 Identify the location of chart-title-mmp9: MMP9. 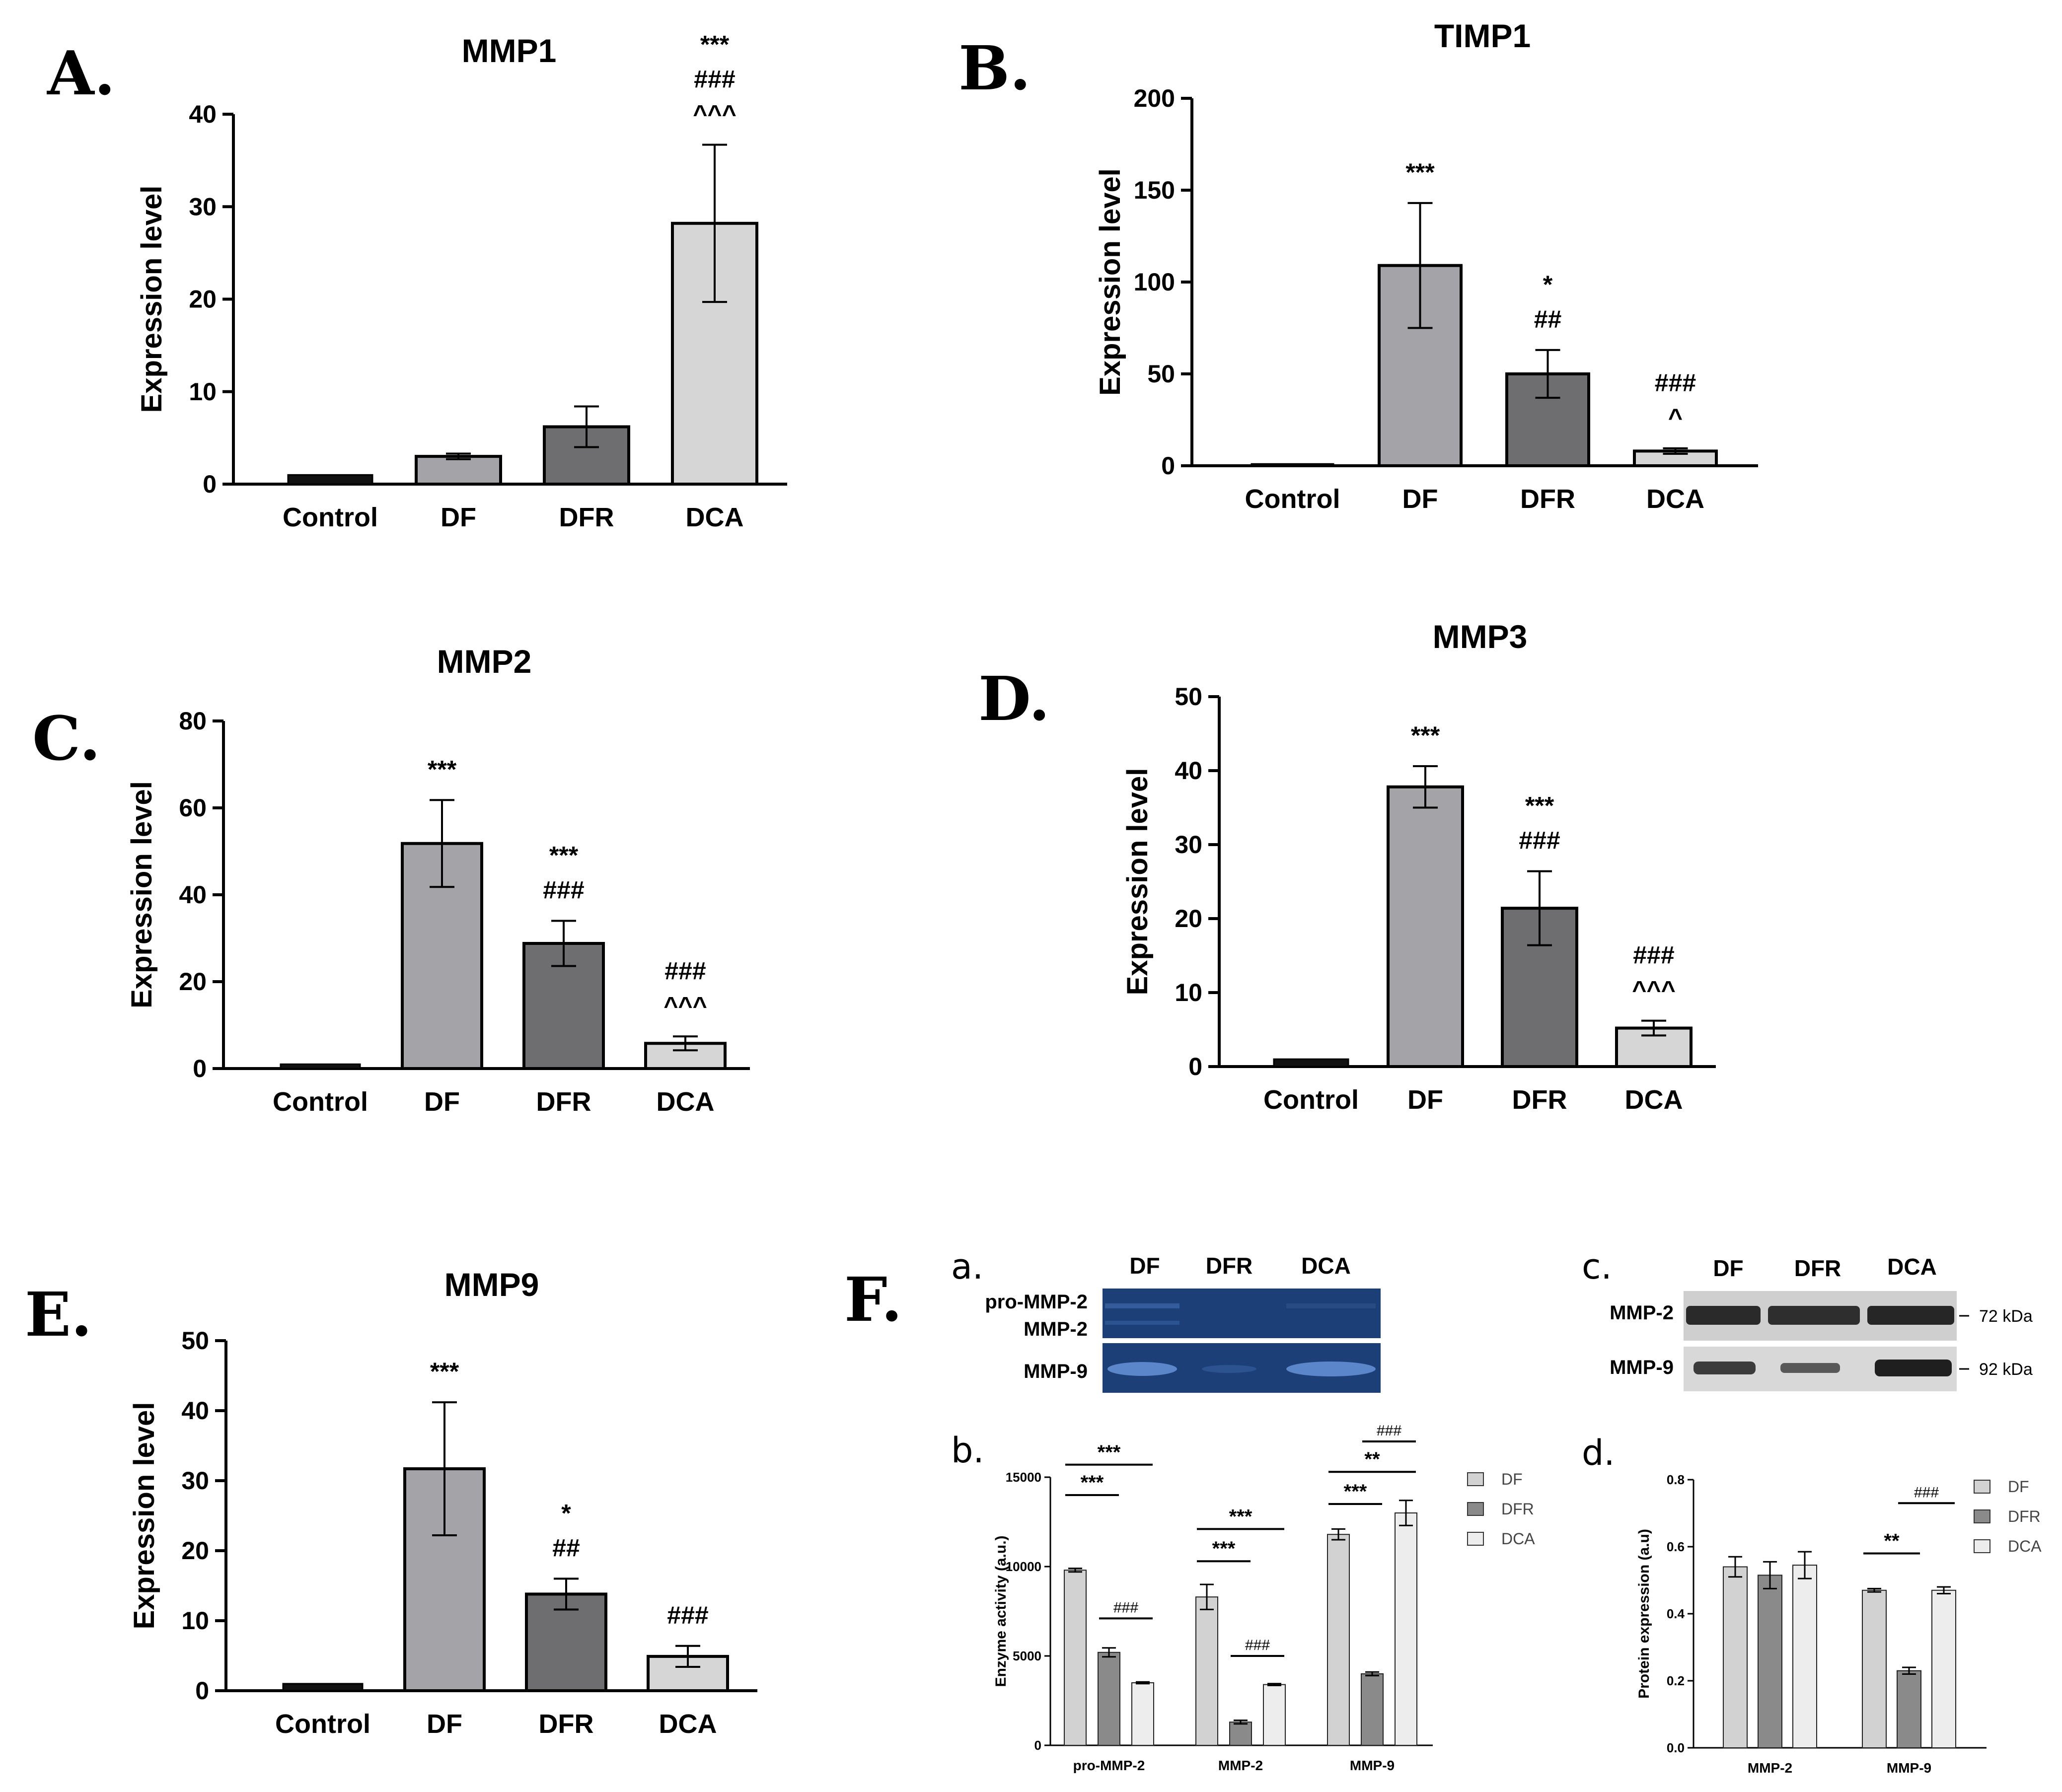
(492, 1284).